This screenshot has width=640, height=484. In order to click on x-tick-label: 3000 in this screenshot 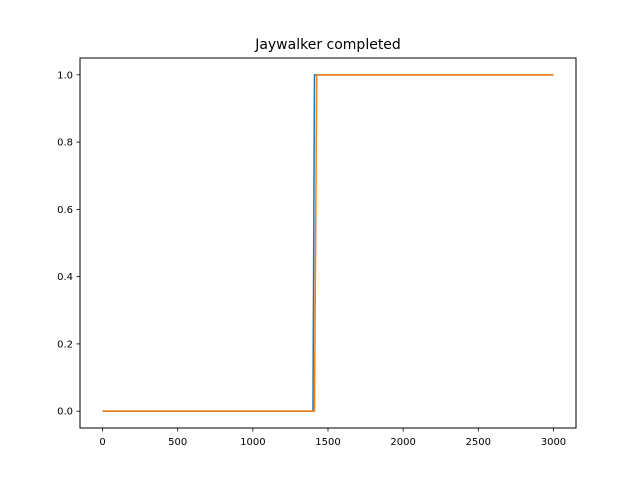, I will do `click(553, 442)`.